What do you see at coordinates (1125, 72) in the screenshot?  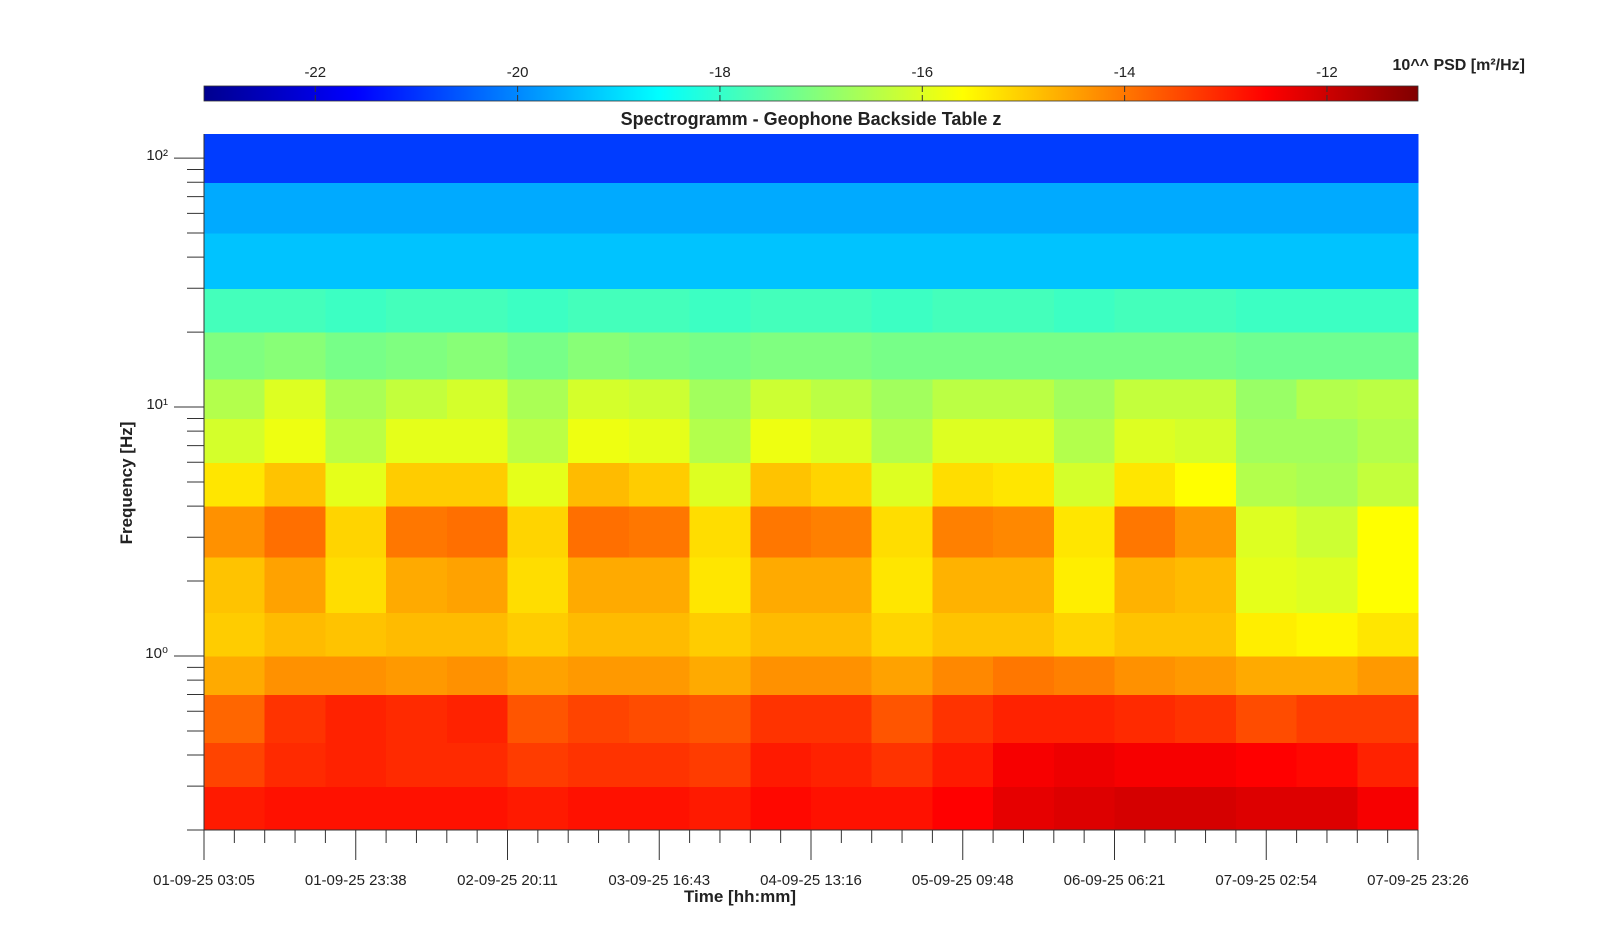 I see `colorbar-tick-label: -14` at bounding box center [1125, 72].